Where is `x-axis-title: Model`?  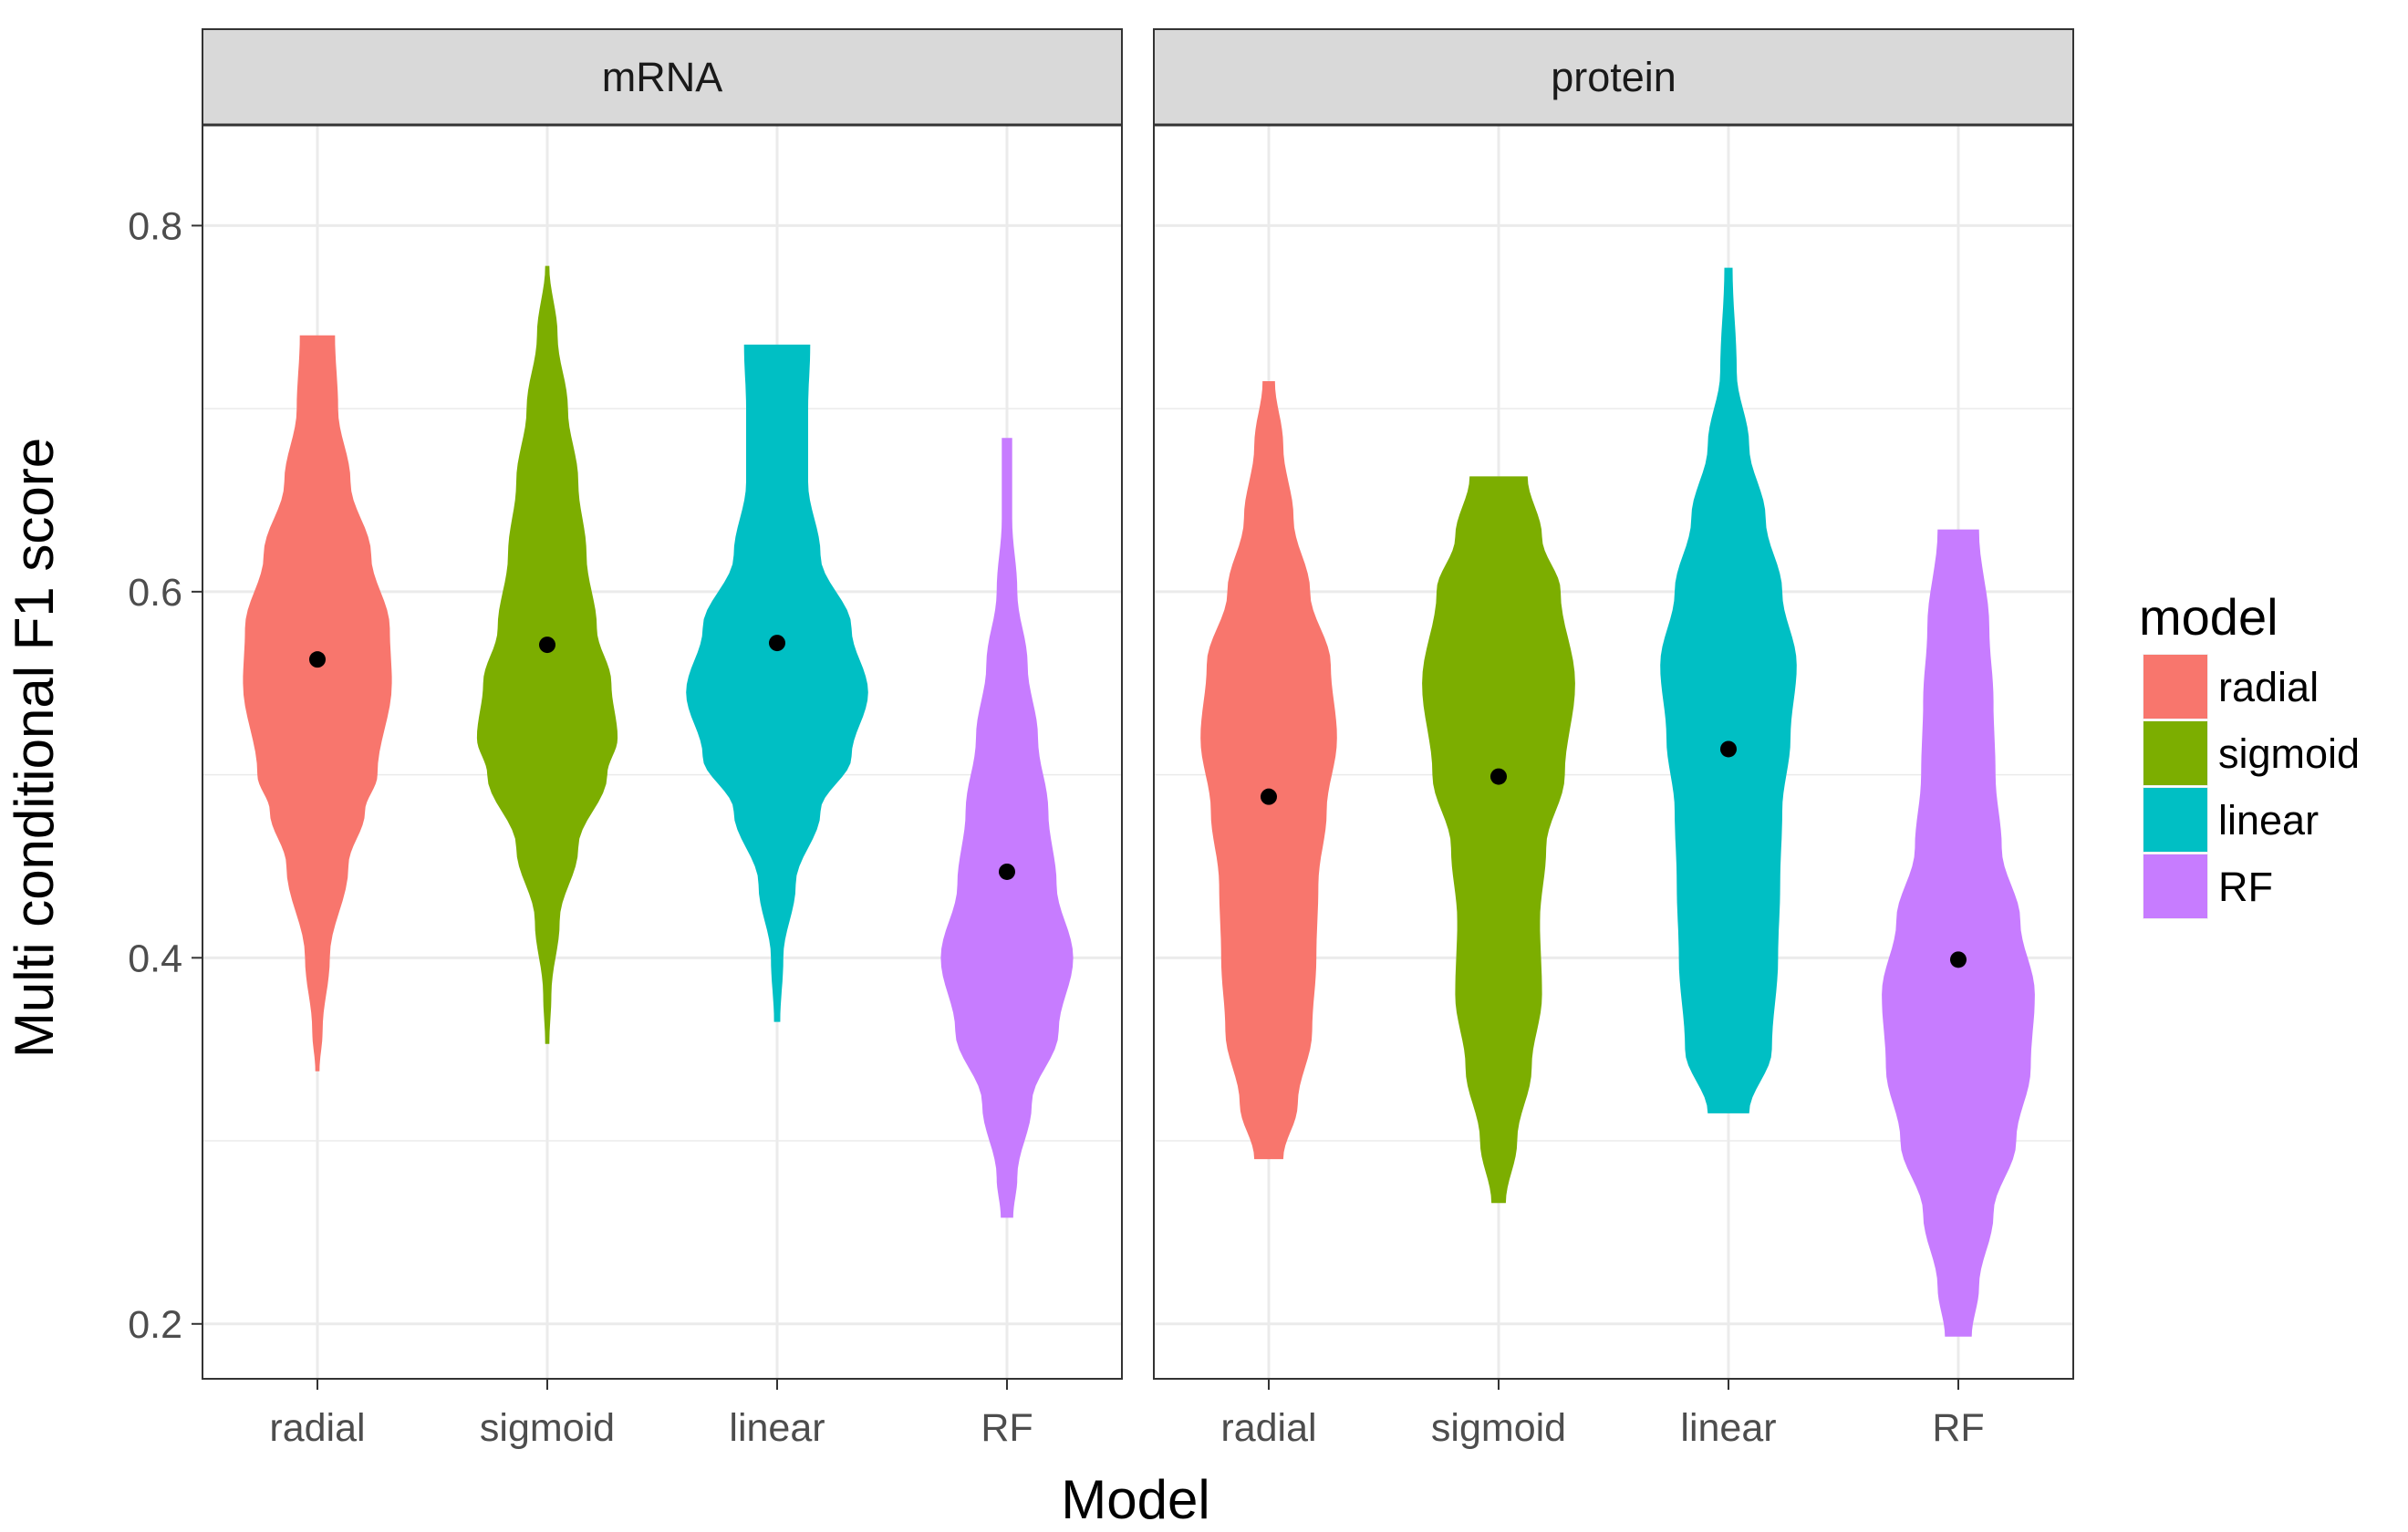
x-axis-title: Model is located at coordinates (1135, 1499).